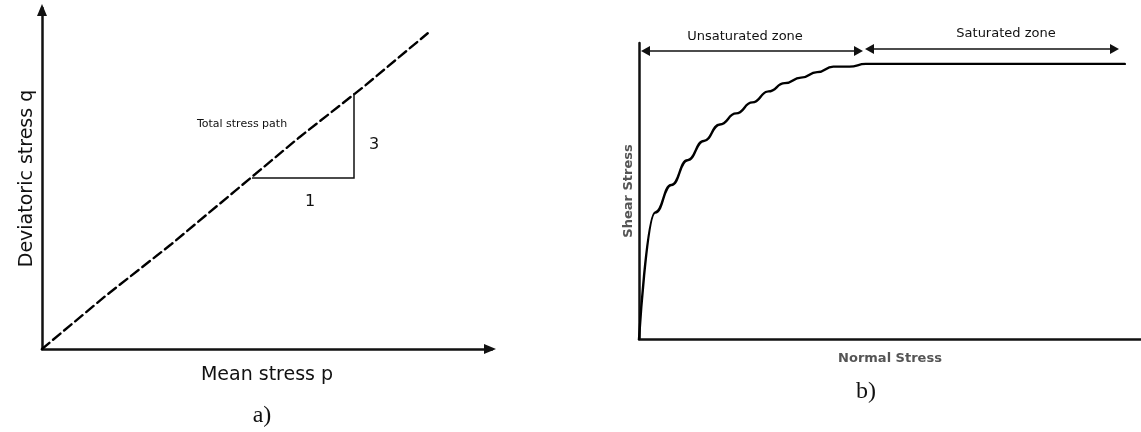 The height and width of the screenshot is (432, 1141). What do you see at coordinates (267, 372) in the screenshot?
I see `x-axis-title: Mean stress p` at bounding box center [267, 372].